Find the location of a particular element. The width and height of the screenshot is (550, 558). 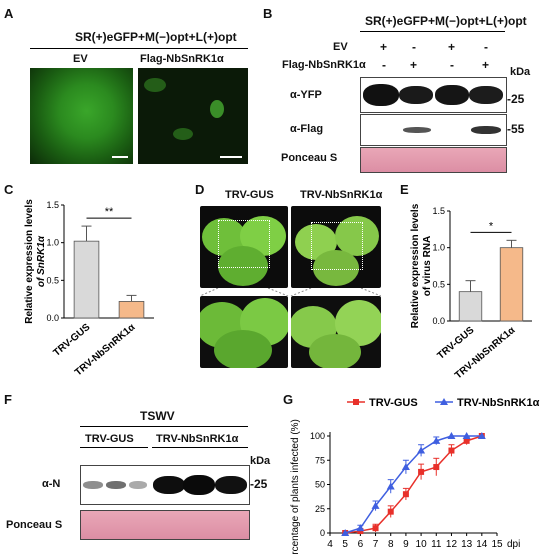

c-ytick-label-1: 0.5 is located at coordinates (52, 280).